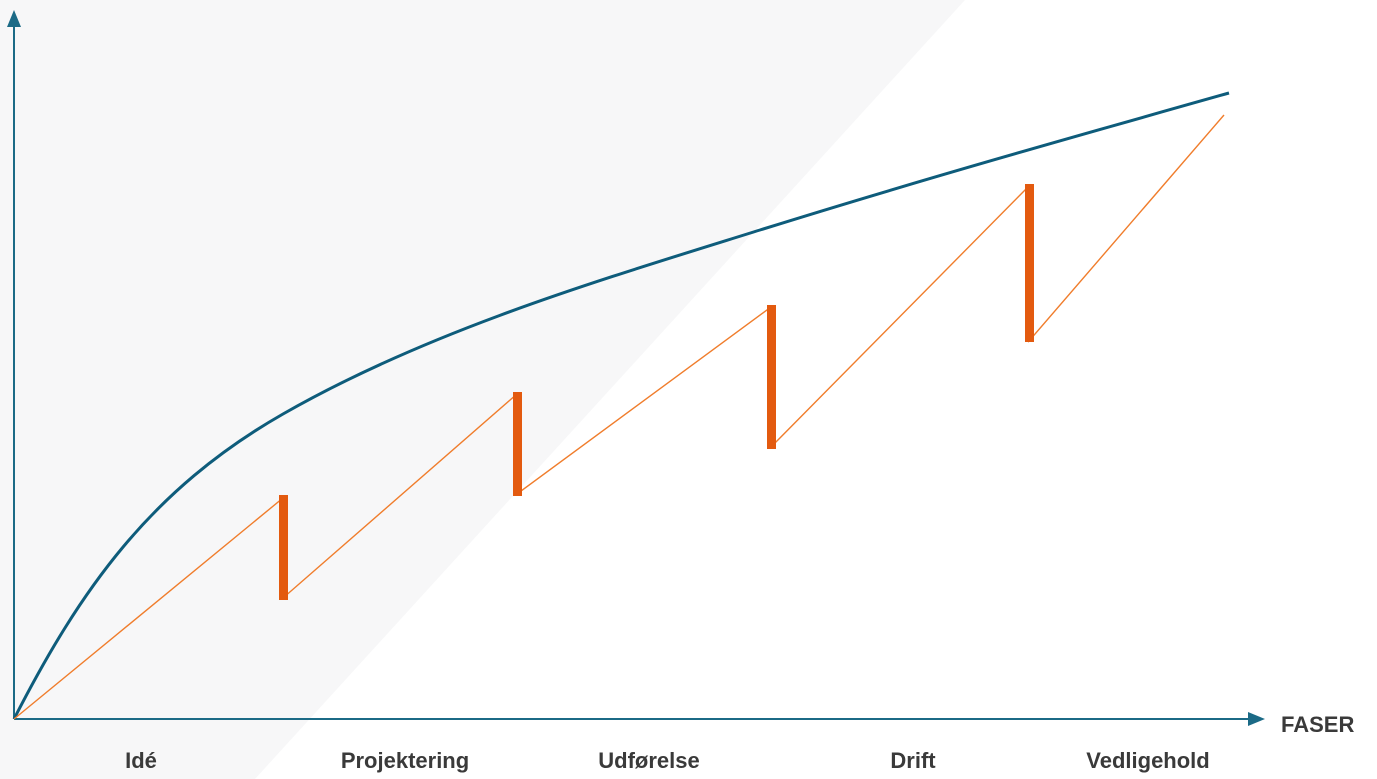 The image size is (1377, 779). What do you see at coordinates (1317, 724) in the screenshot?
I see `x-axis-label: FASER` at bounding box center [1317, 724].